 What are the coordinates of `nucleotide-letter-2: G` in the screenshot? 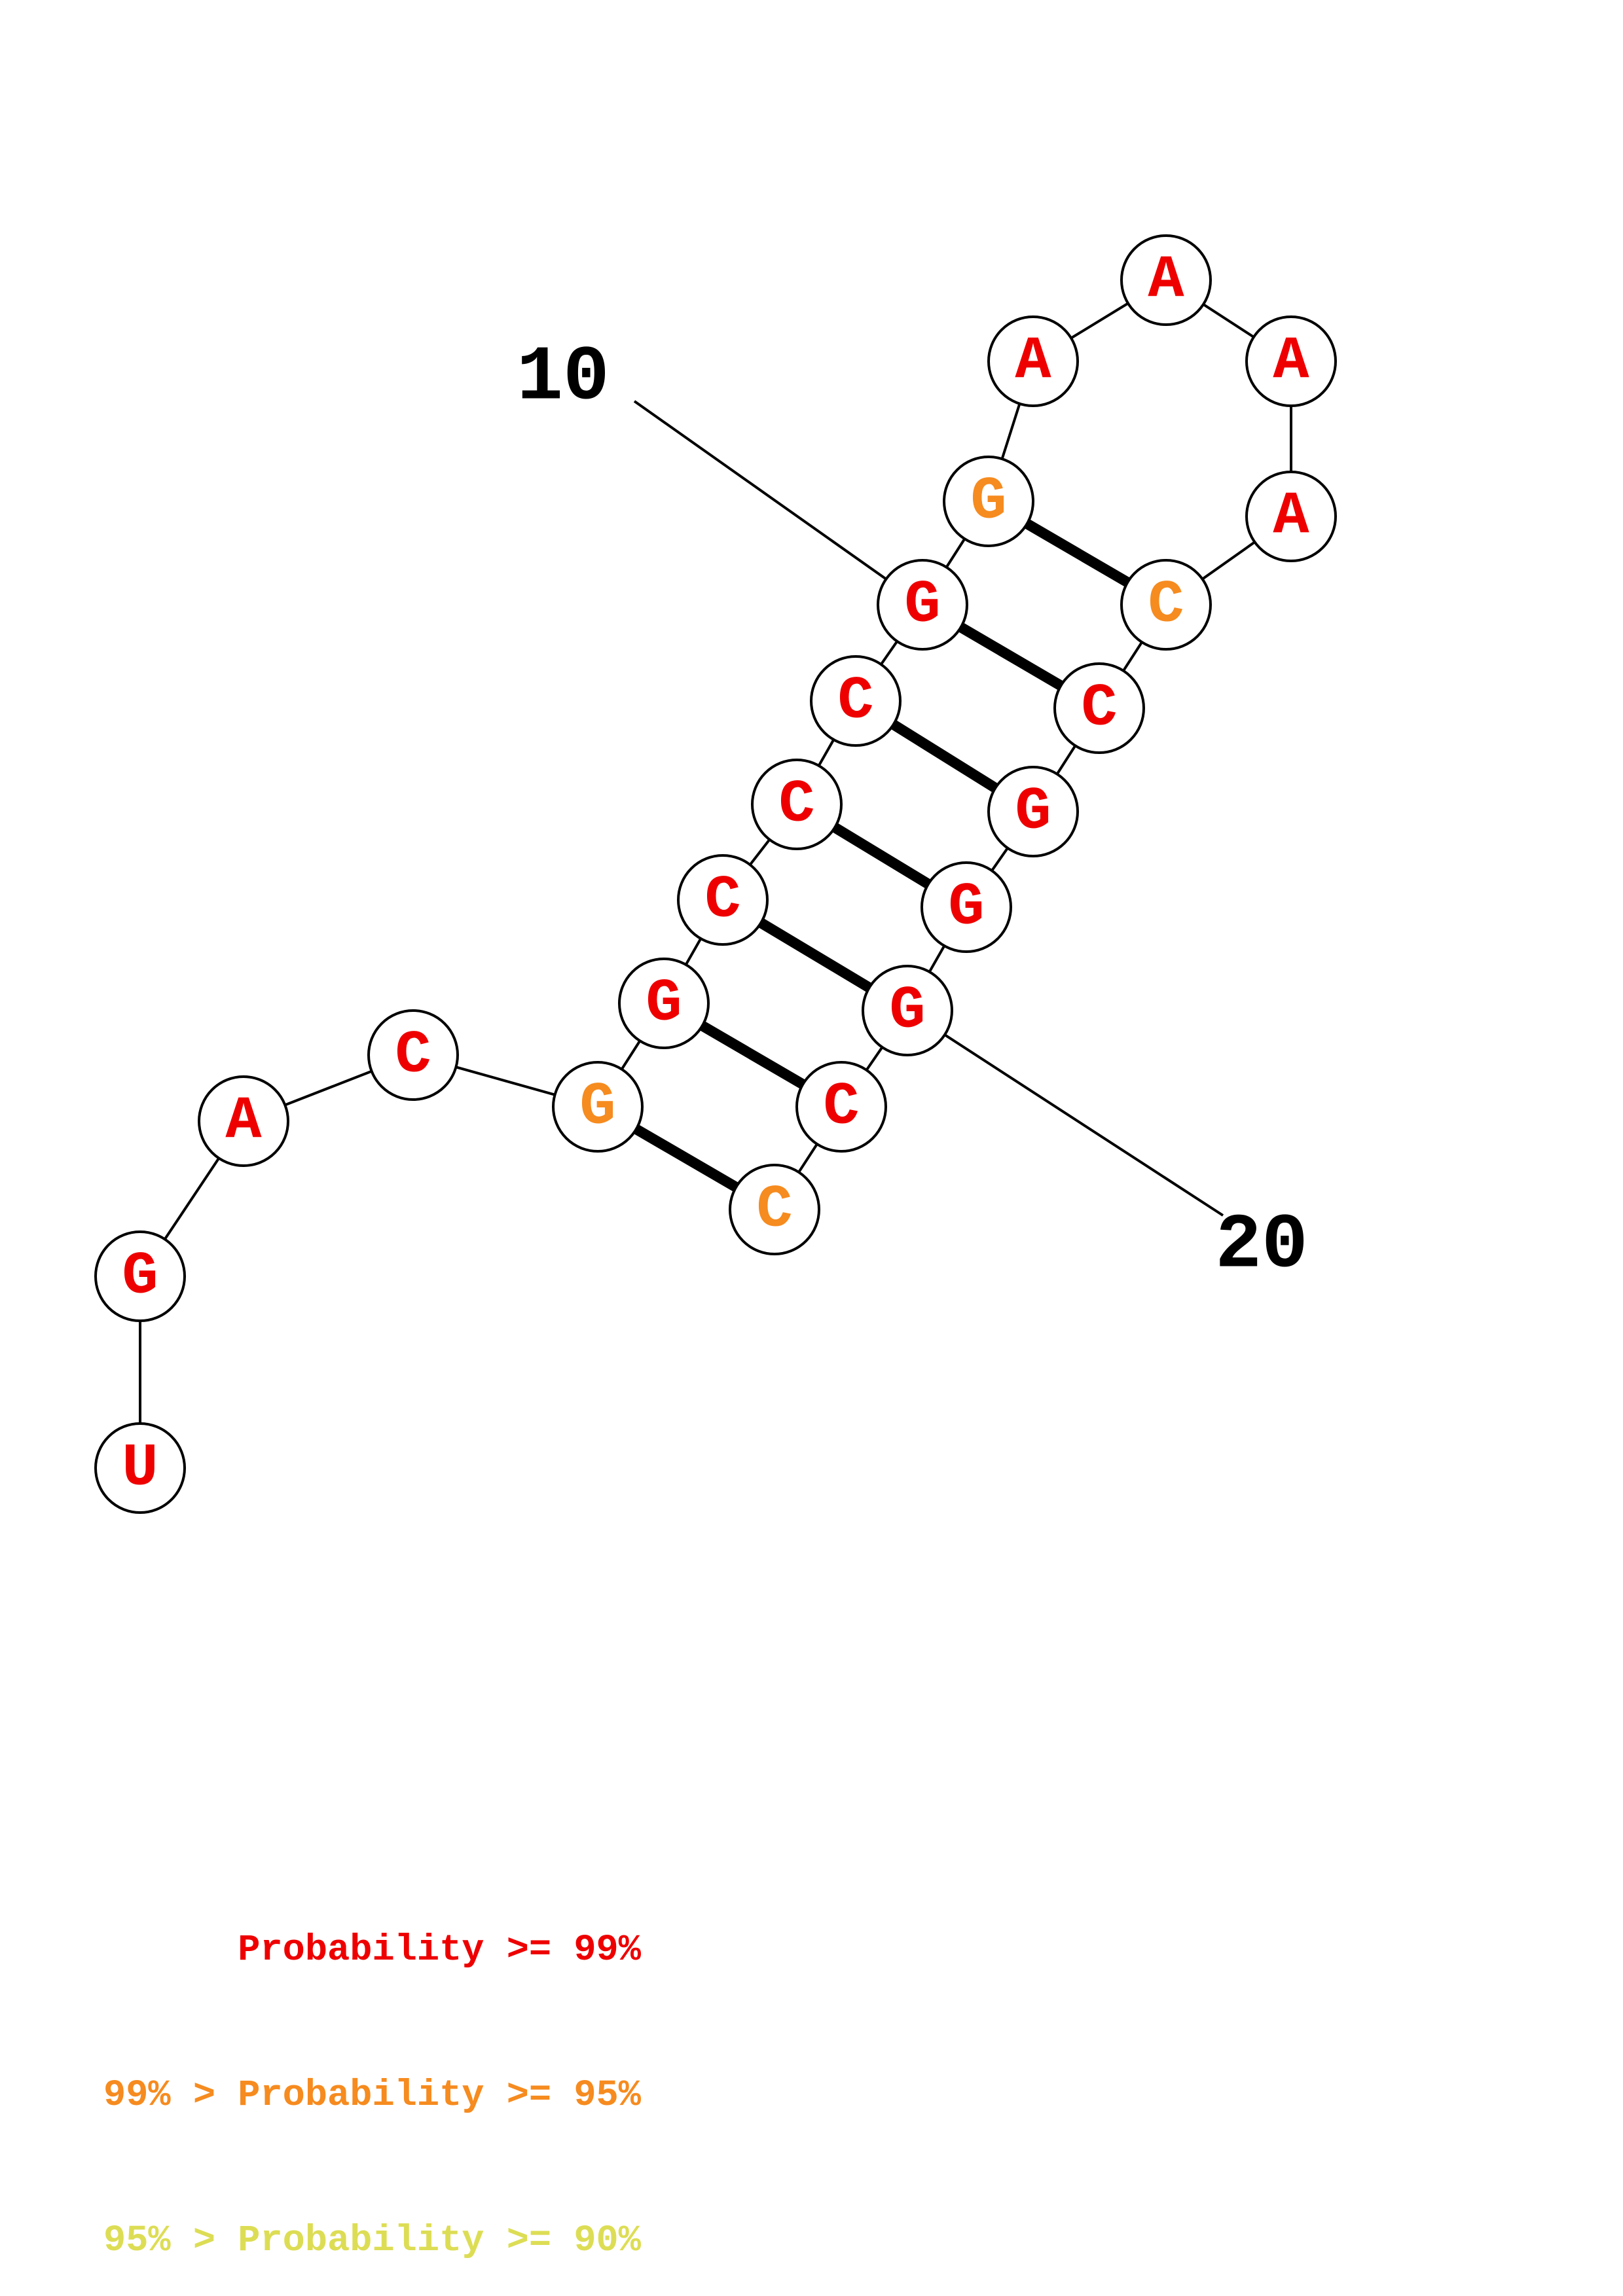 It's located at (140, 1276).